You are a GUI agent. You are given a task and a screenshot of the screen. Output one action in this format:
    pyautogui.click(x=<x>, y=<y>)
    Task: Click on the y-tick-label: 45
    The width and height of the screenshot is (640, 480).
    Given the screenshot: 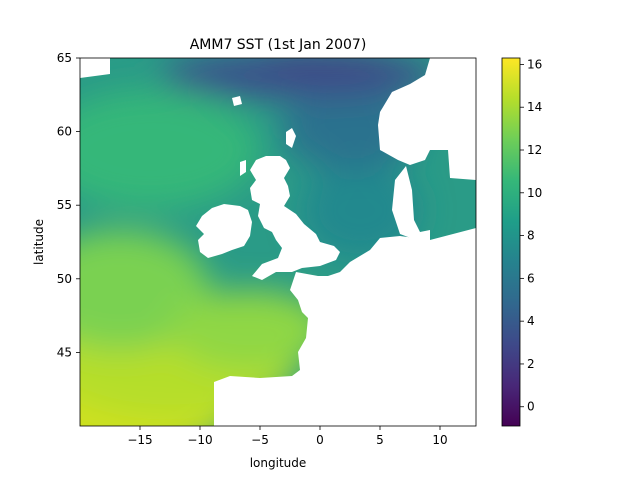 What is the action you would take?
    pyautogui.click(x=64, y=352)
    